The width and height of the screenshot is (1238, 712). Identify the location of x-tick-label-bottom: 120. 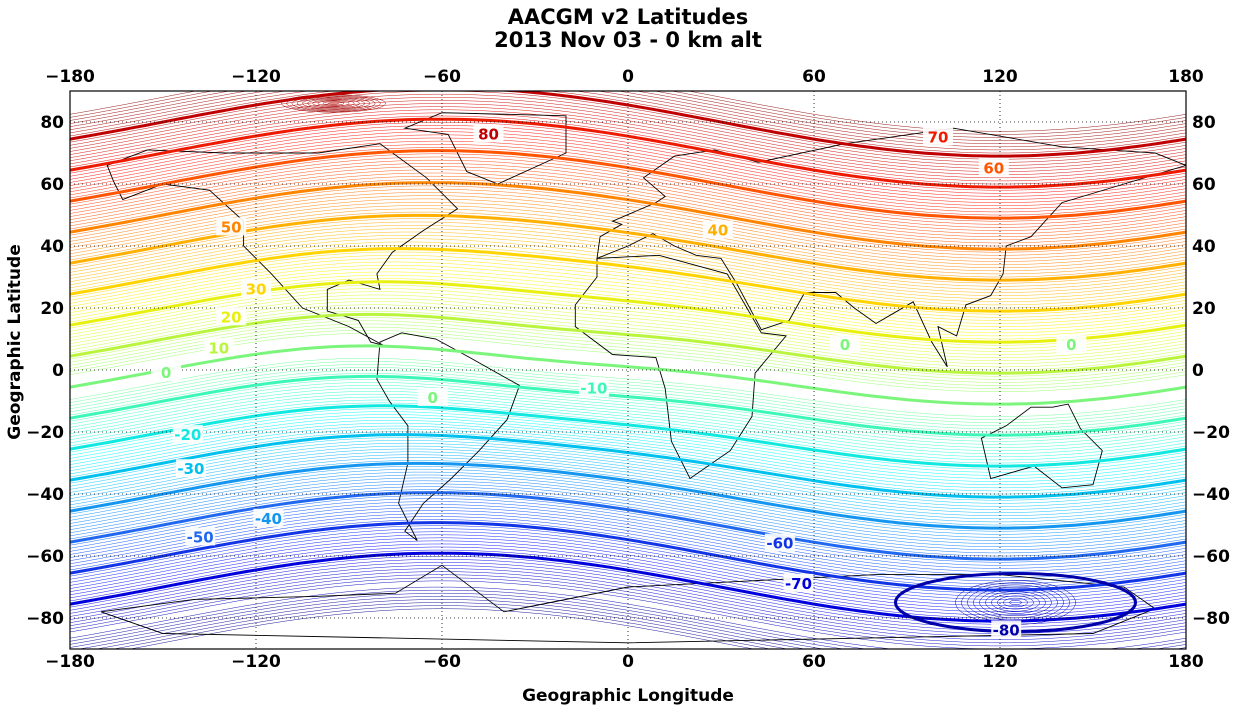
(1000, 662).